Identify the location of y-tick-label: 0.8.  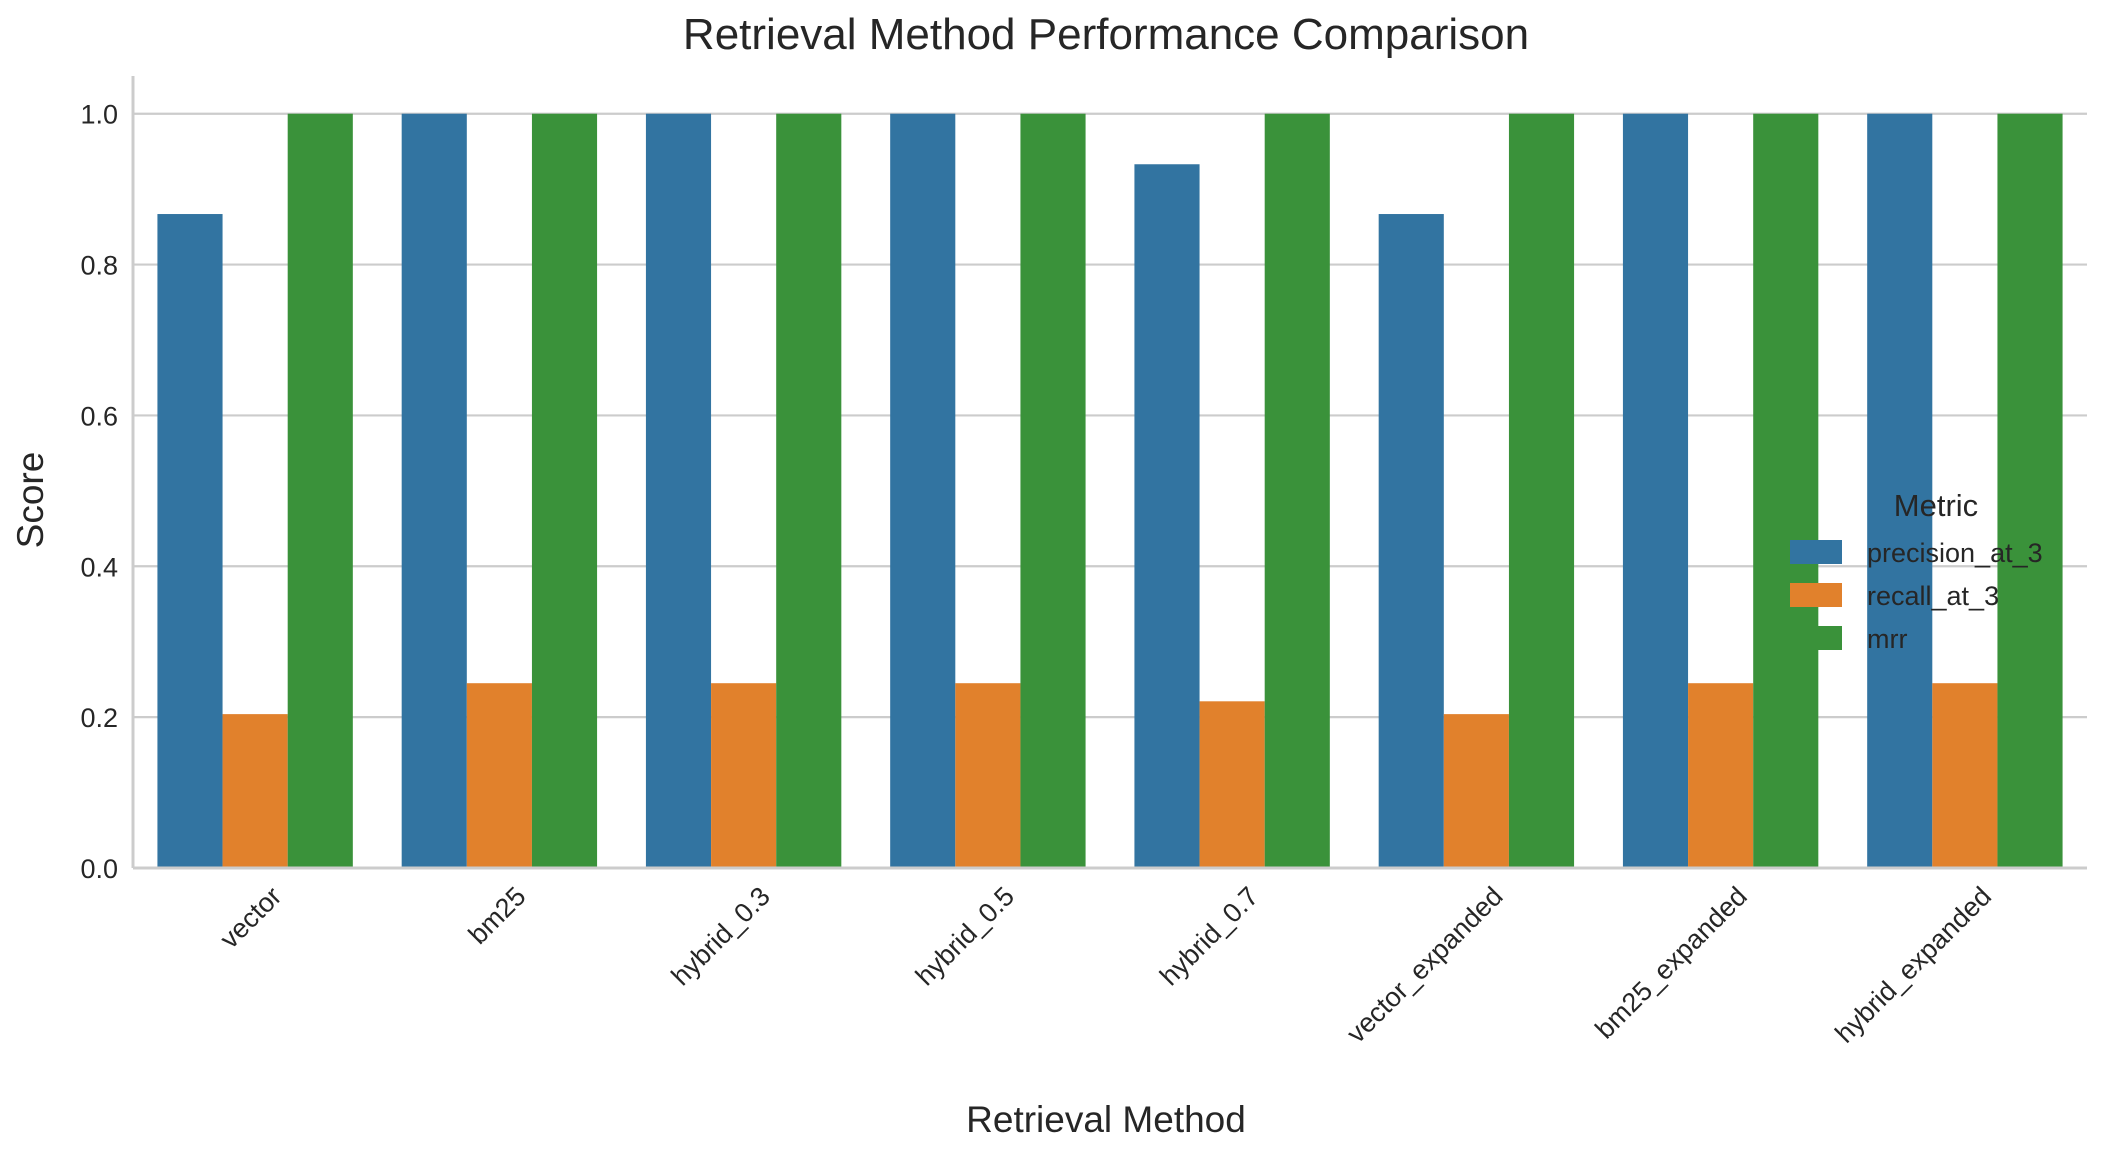
(99, 266).